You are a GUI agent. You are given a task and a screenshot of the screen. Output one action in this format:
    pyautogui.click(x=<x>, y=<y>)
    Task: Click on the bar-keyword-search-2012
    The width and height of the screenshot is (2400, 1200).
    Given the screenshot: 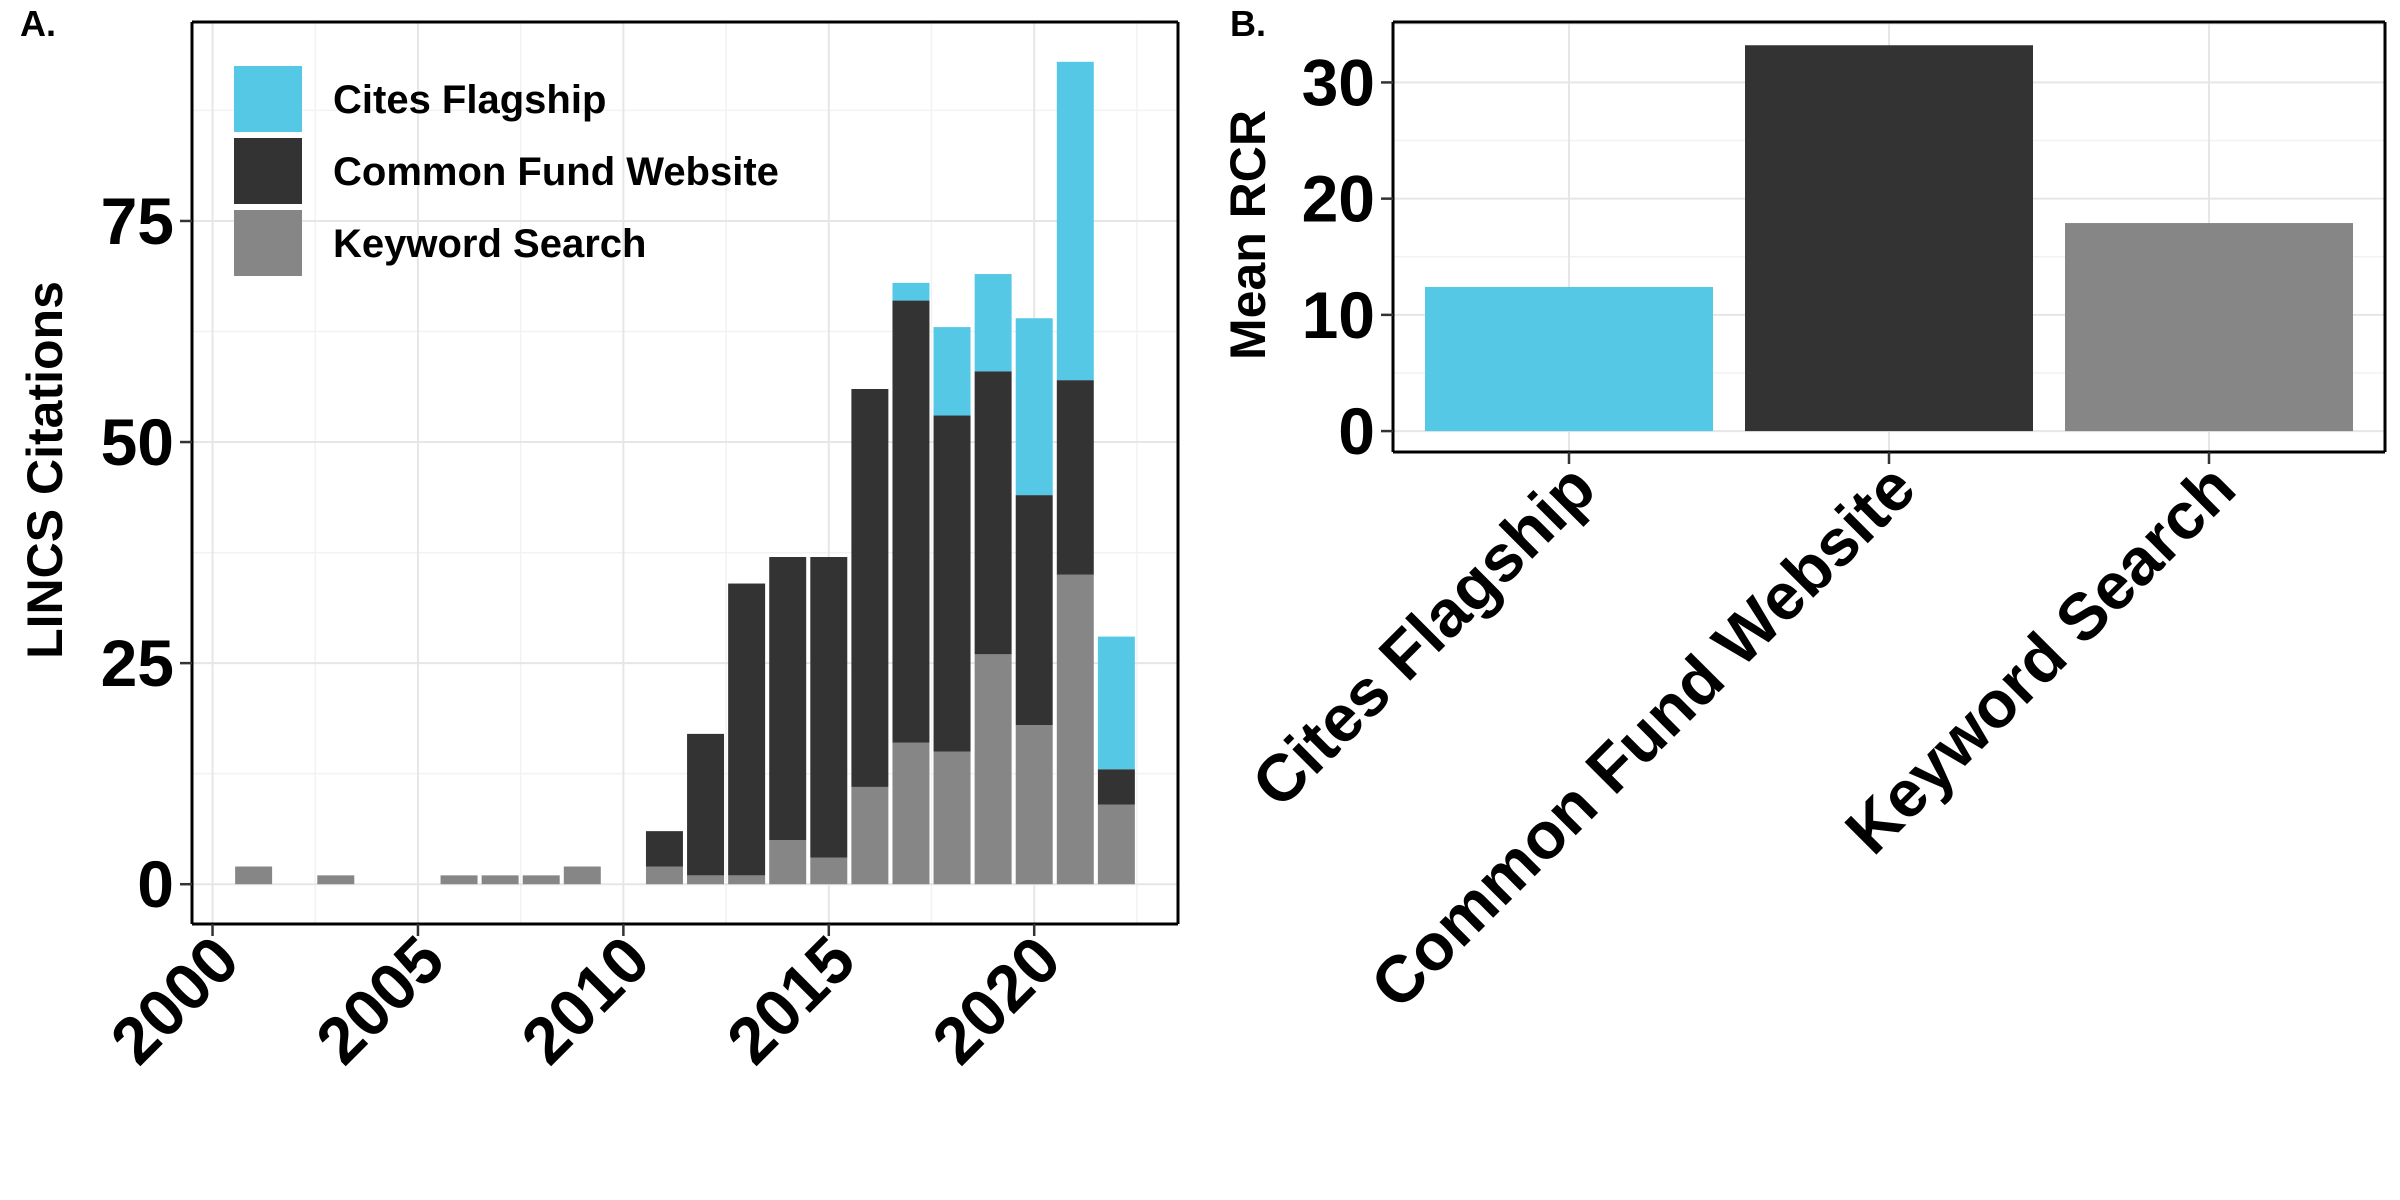 What is the action you would take?
    pyautogui.click(x=706, y=880)
    